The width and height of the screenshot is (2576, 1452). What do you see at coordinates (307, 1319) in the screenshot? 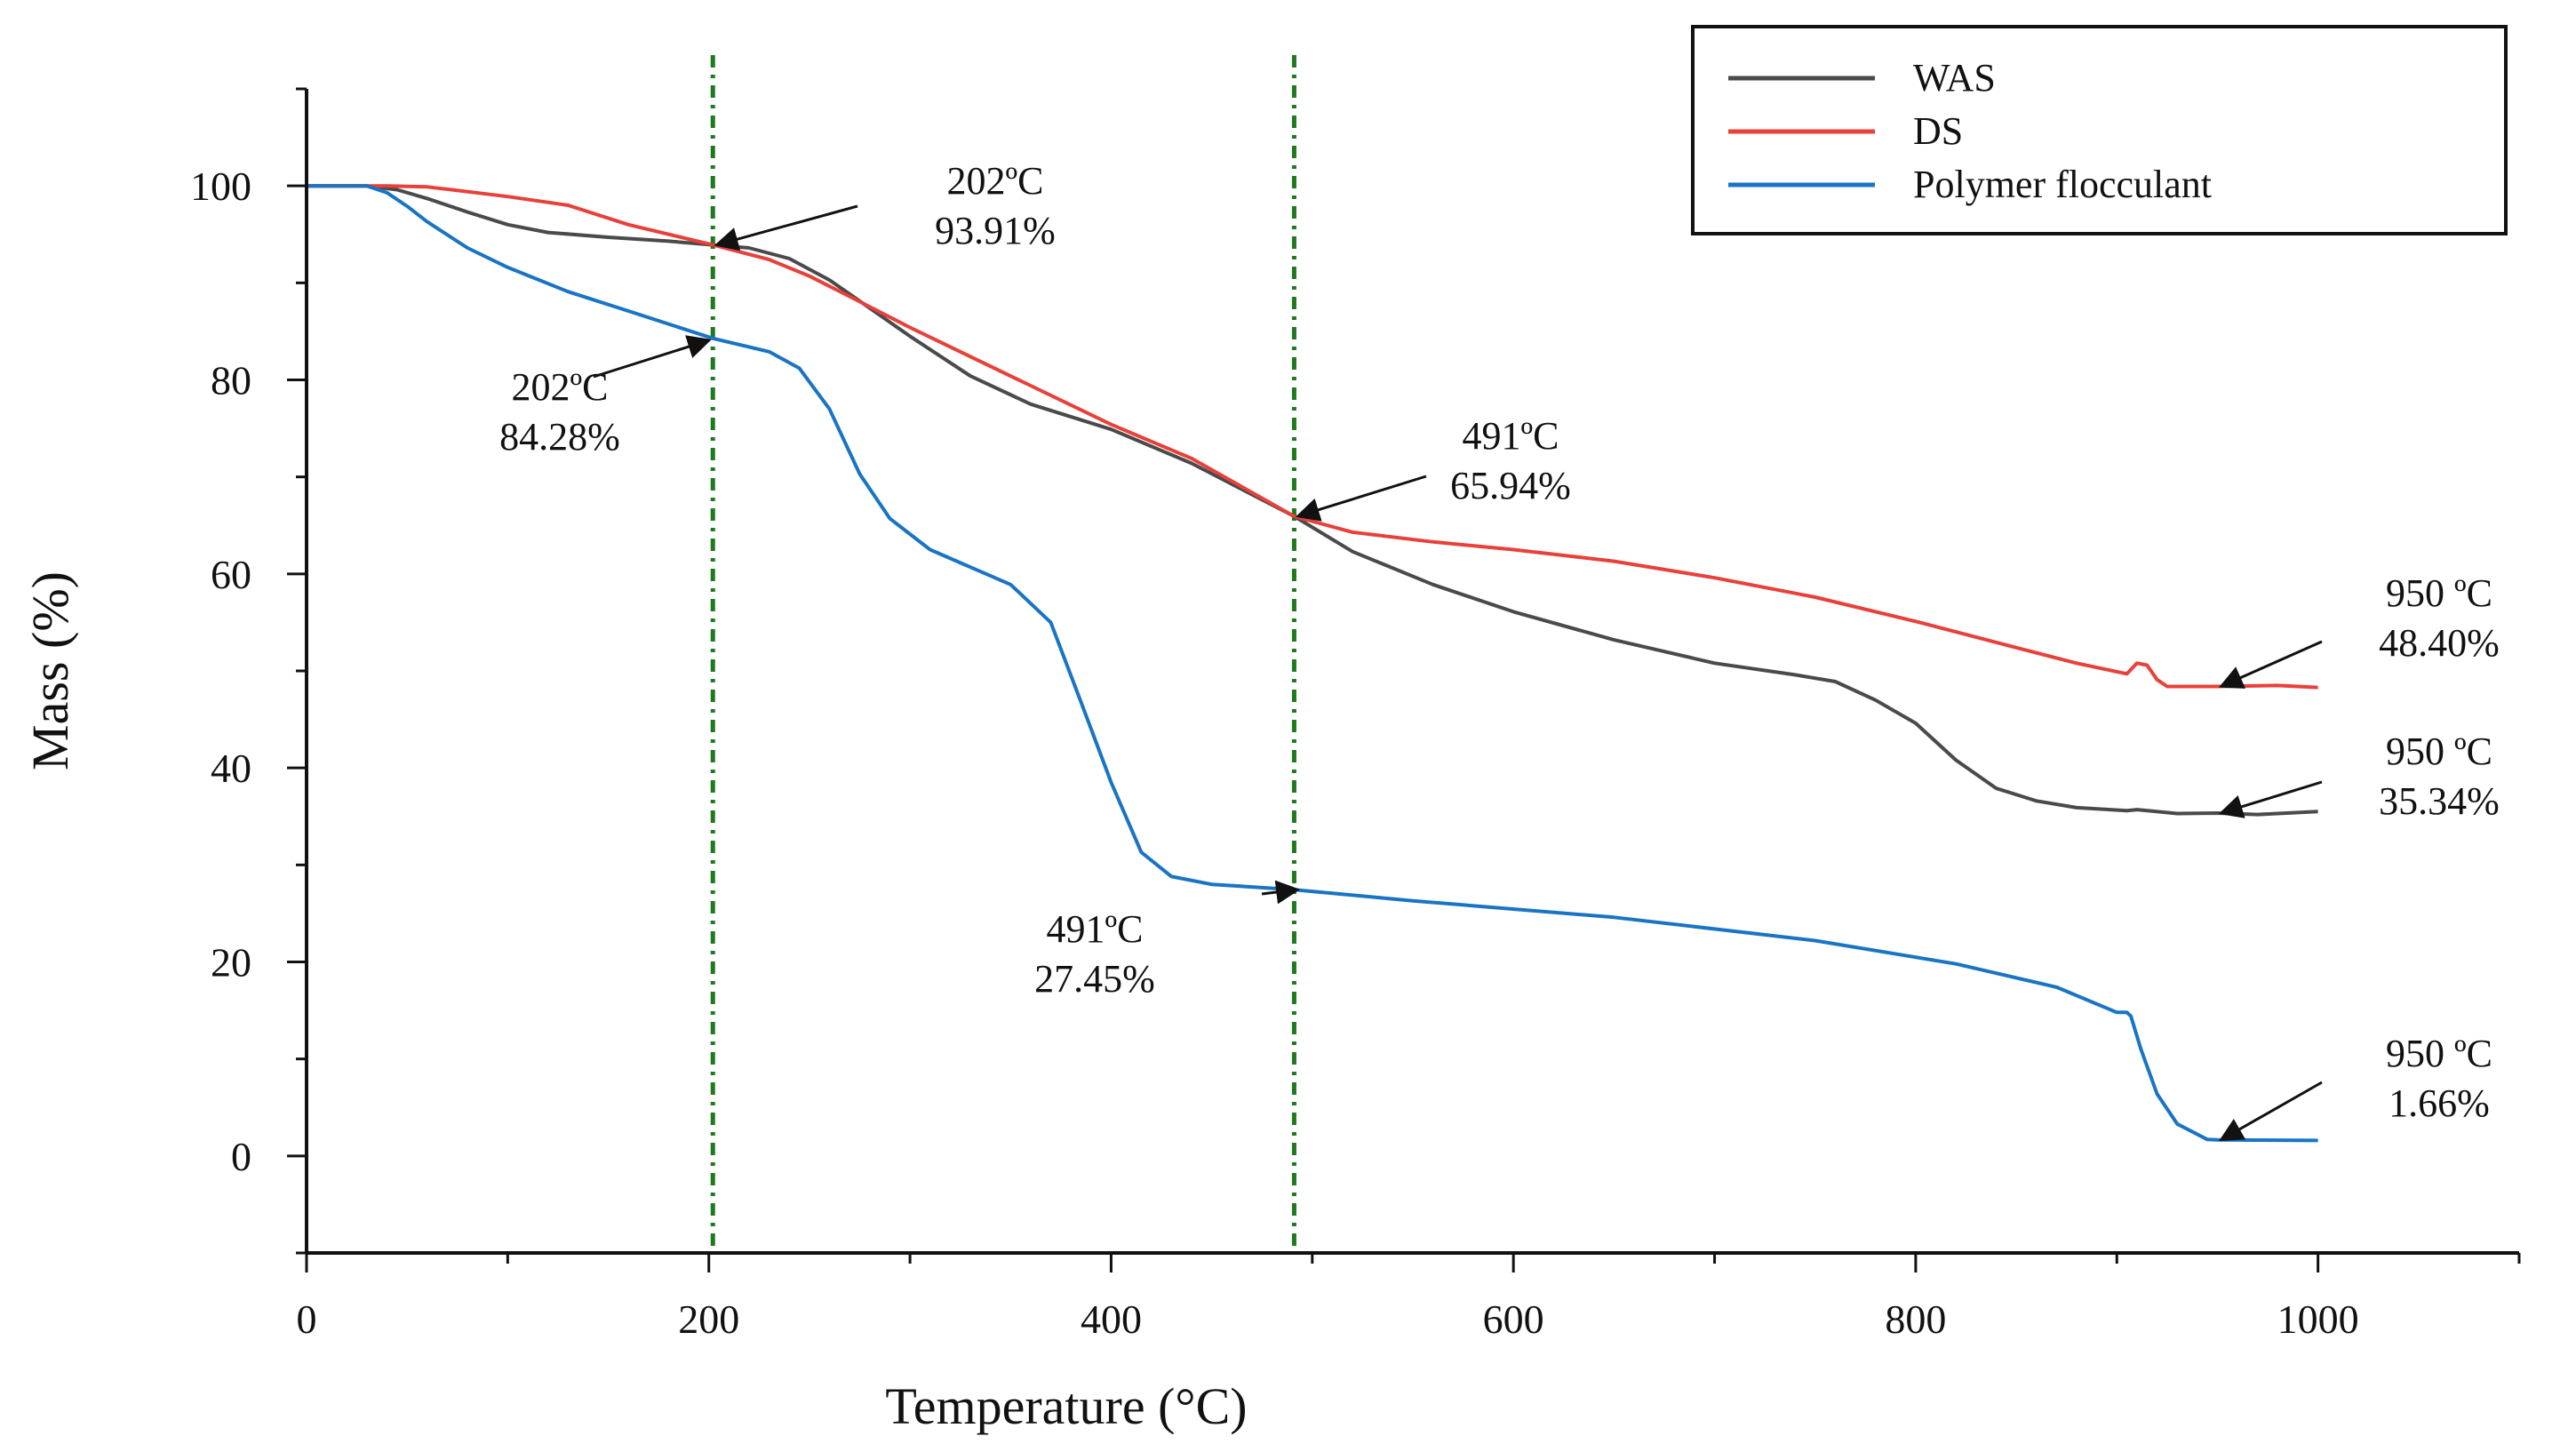
I see `x-tick-label: 0` at bounding box center [307, 1319].